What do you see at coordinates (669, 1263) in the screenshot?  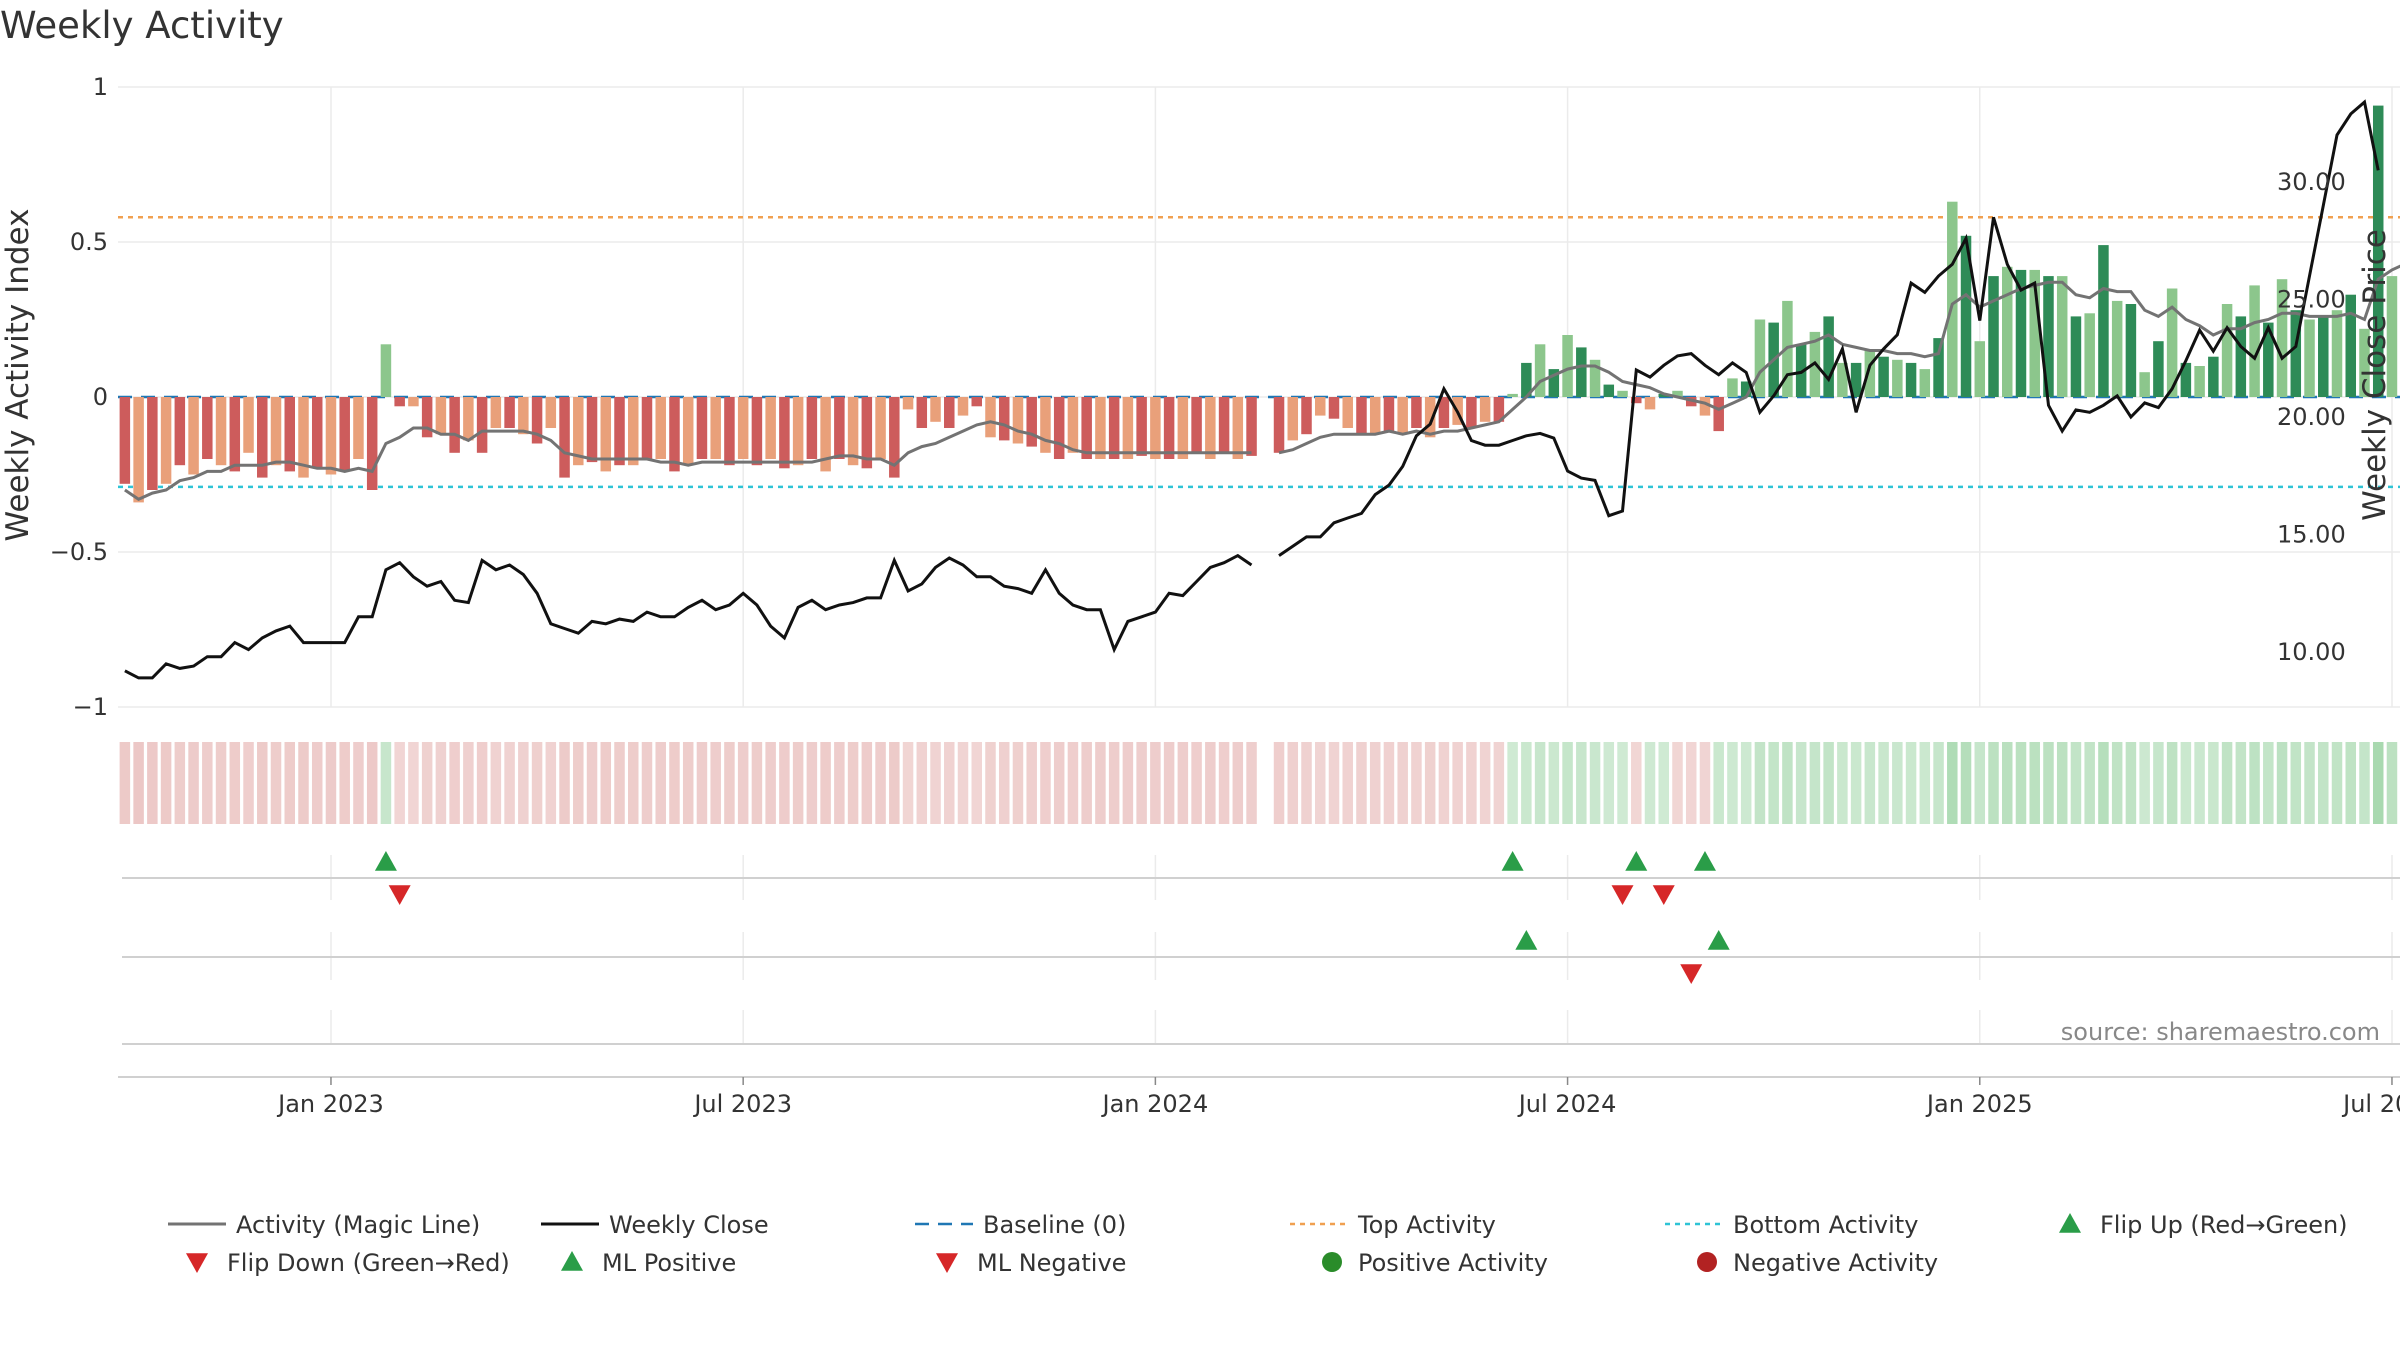 I see `legend-label-mlpos: ML Positive` at bounding box center [669, 1263].